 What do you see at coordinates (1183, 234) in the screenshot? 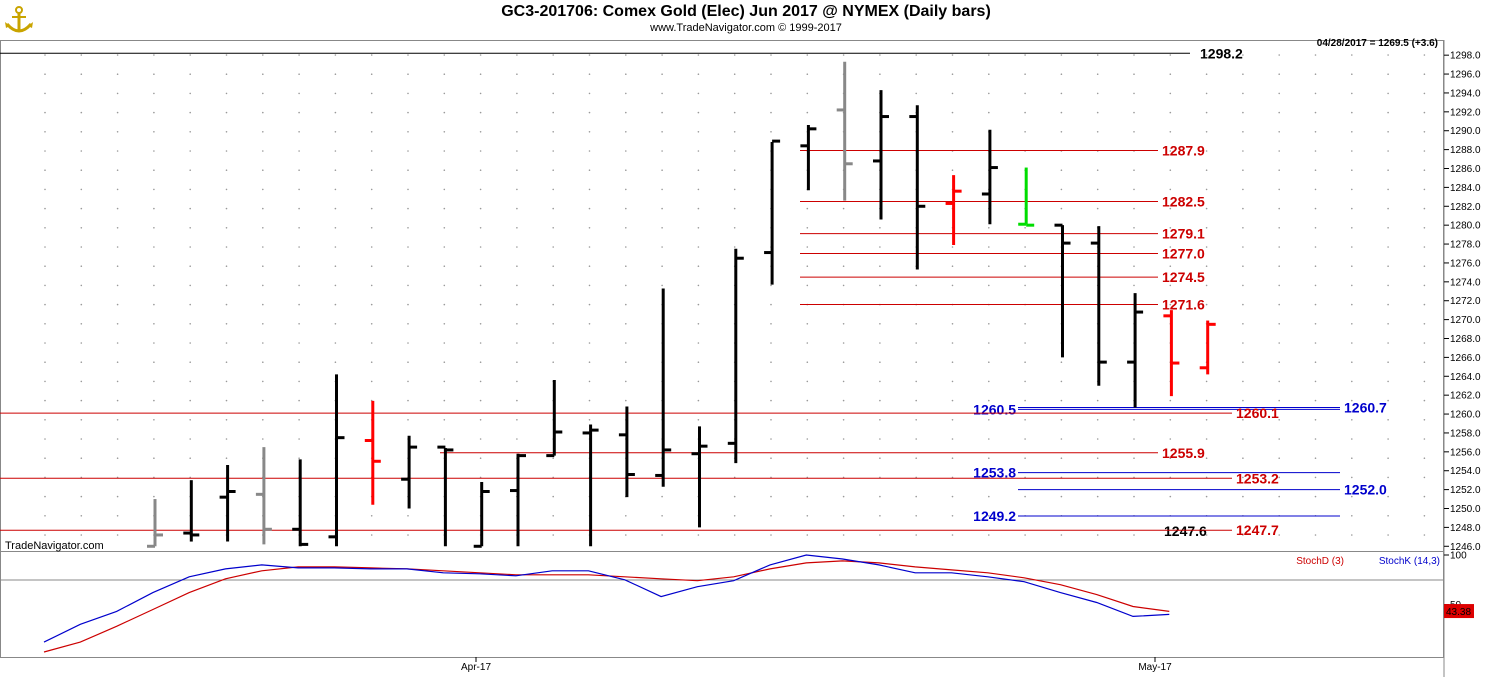
I see `level-label: 1279.1` at bounding box center [1183, 234].